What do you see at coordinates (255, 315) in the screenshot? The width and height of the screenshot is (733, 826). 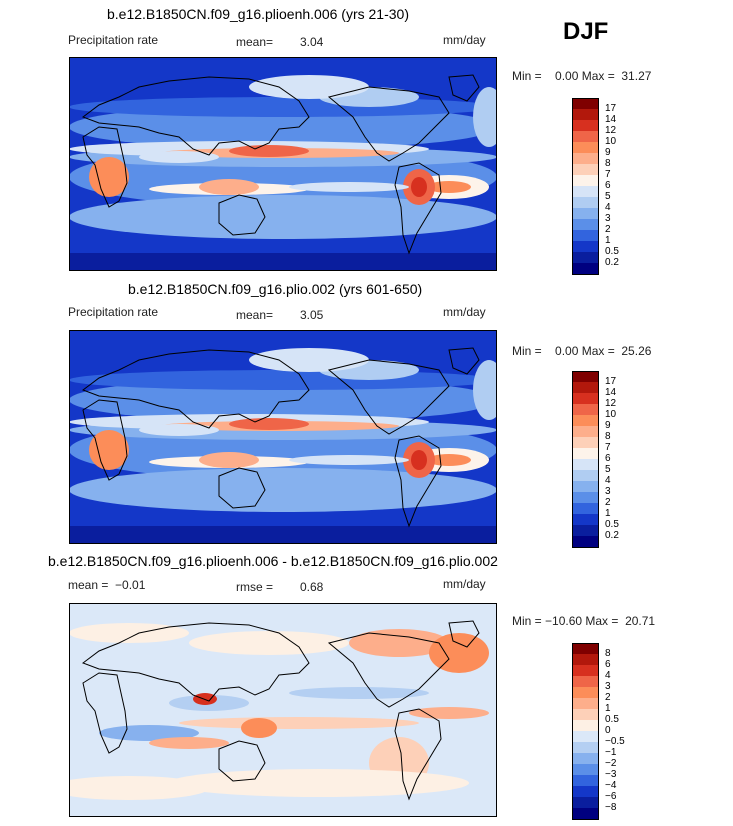 I see `panel2-mean-label: mean=` at bounding box center [255, 315].